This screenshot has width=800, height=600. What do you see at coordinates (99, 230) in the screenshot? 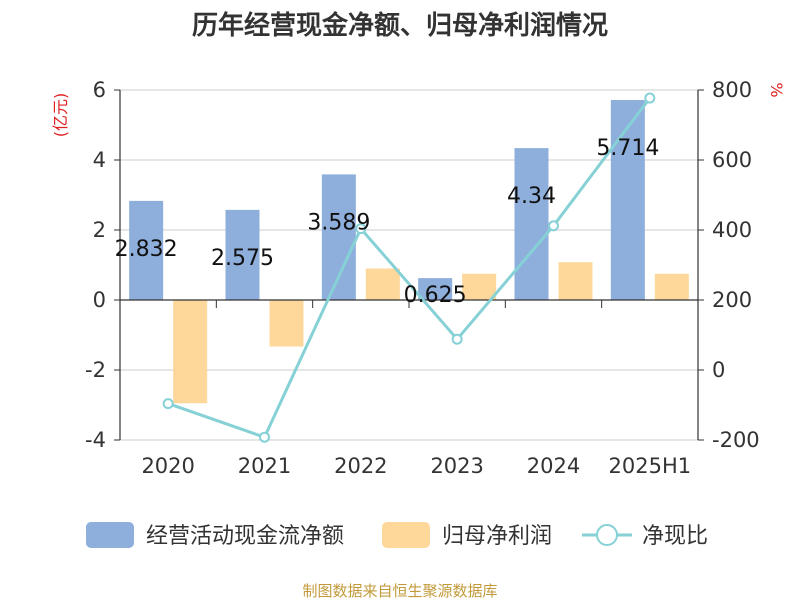
I see `left-tick-label: 2` at bounding box center [99, 230].